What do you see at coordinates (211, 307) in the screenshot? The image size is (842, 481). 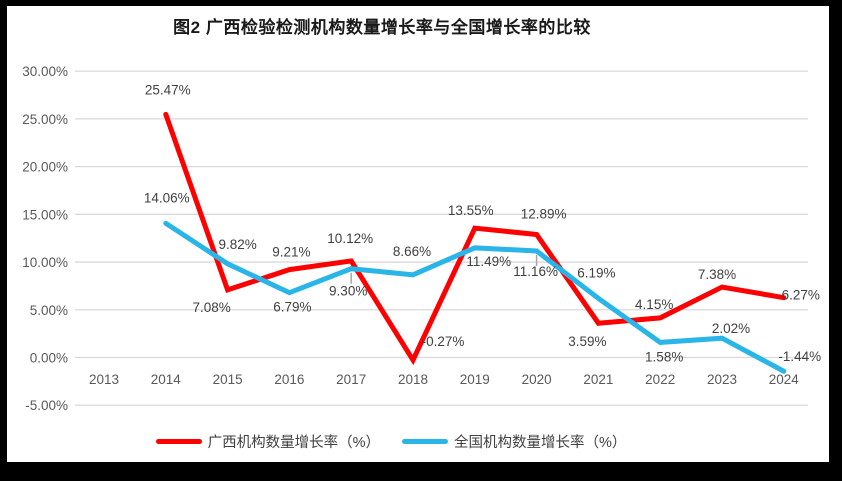 I see `data-label: 7.08%` at bounding box center [211, 307].